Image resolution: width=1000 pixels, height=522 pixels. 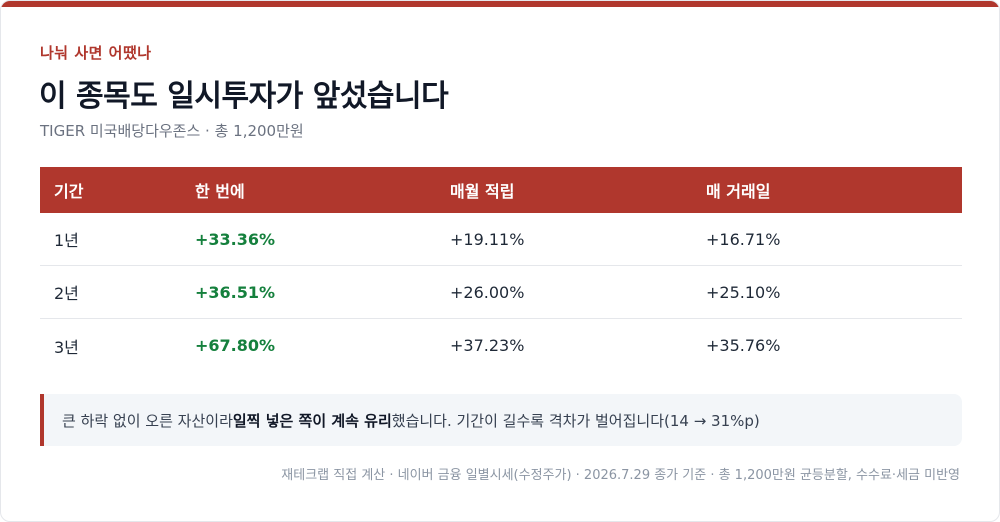 I want to click on daily-cell: +35.76%, so click(x=743, y=345).